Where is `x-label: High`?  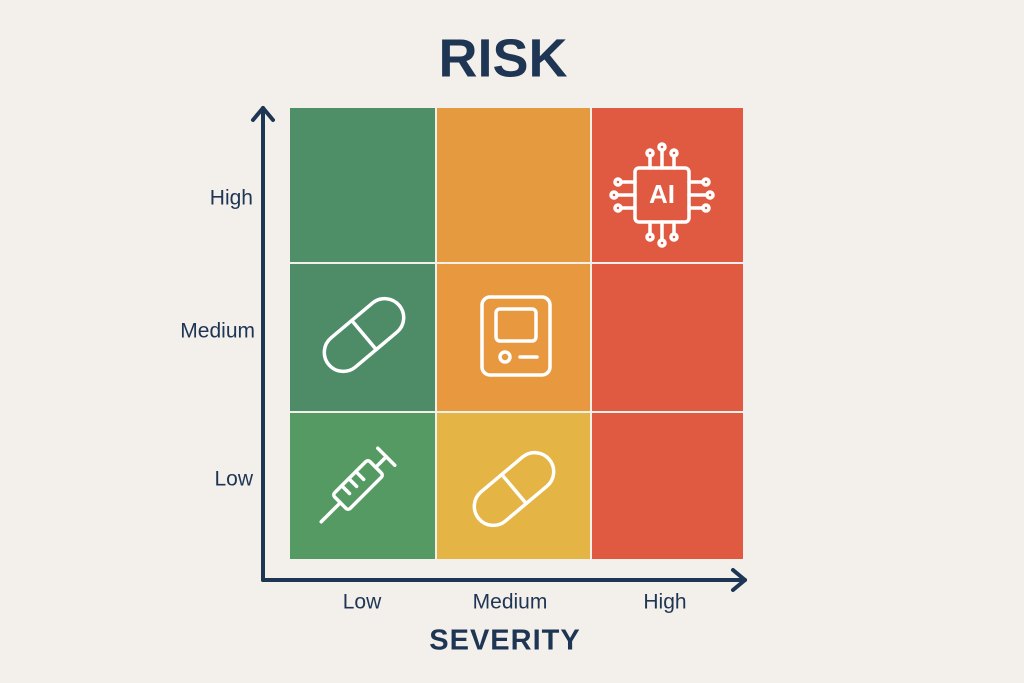
x-label: High is located at coordinates (664, 602).